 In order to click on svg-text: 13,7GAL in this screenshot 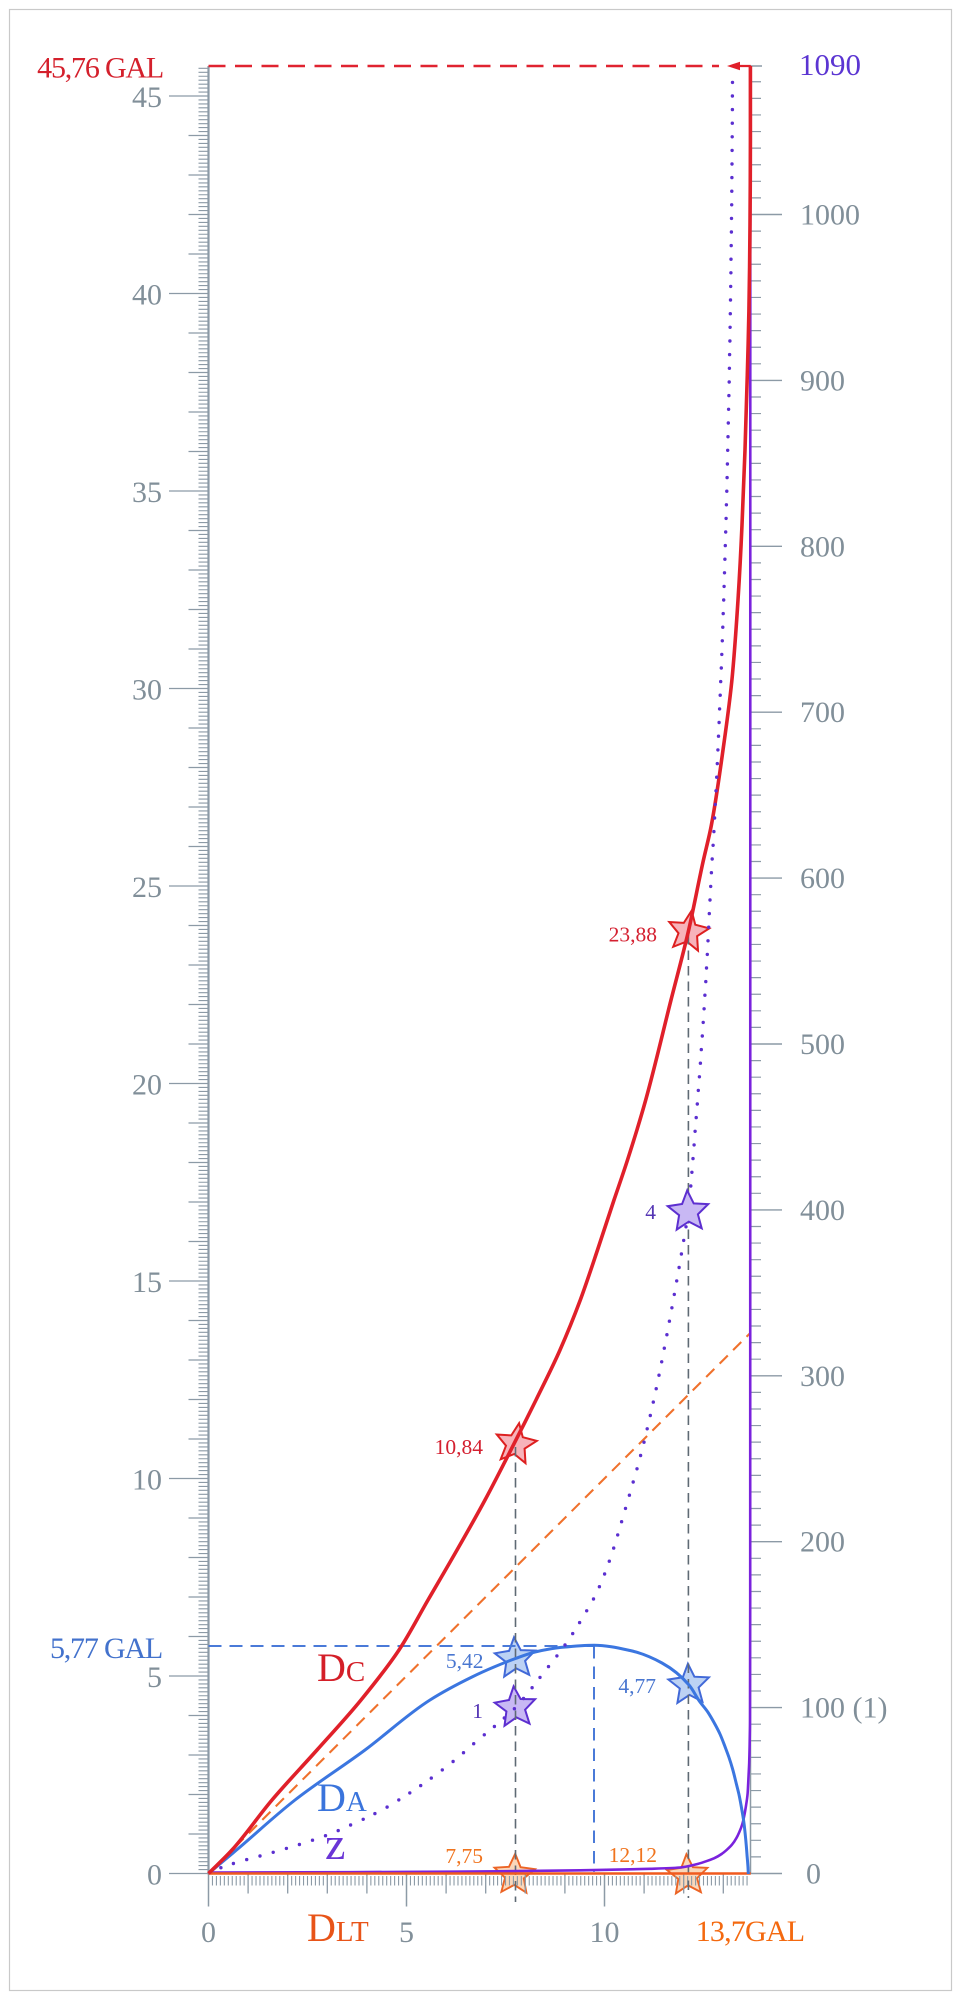, I will do `click(750, 1931)`.